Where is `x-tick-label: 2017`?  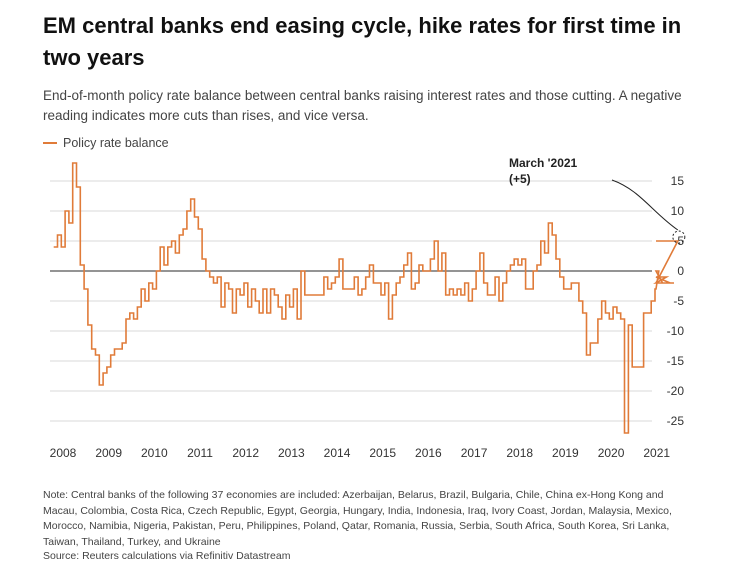 x-tick-label: 2017 is located at coordinates (474, 453).